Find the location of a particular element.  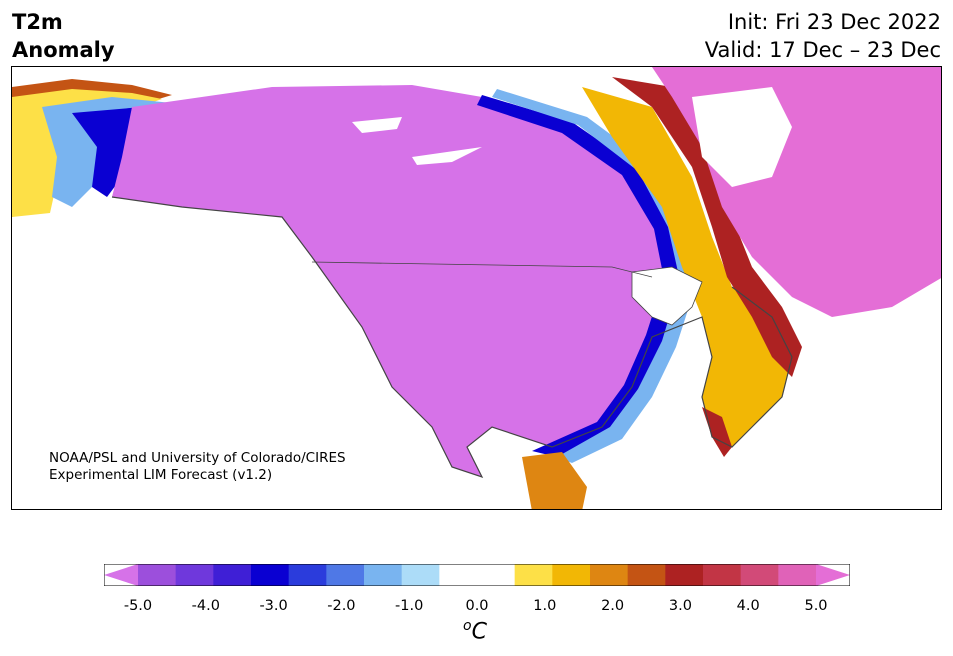

cold-gradient-east is located at coordinates (579, 276).